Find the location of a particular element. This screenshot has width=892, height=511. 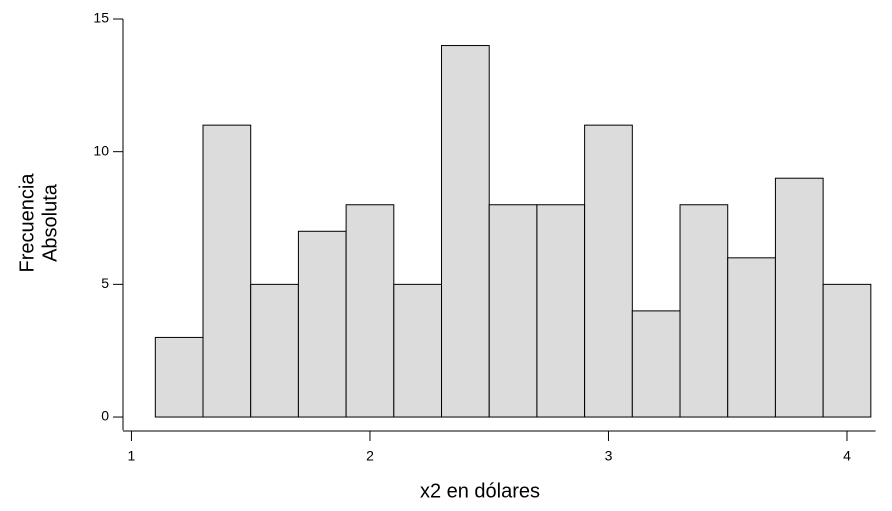

x-tick-label: 3 is located at coordinates (609, 456).